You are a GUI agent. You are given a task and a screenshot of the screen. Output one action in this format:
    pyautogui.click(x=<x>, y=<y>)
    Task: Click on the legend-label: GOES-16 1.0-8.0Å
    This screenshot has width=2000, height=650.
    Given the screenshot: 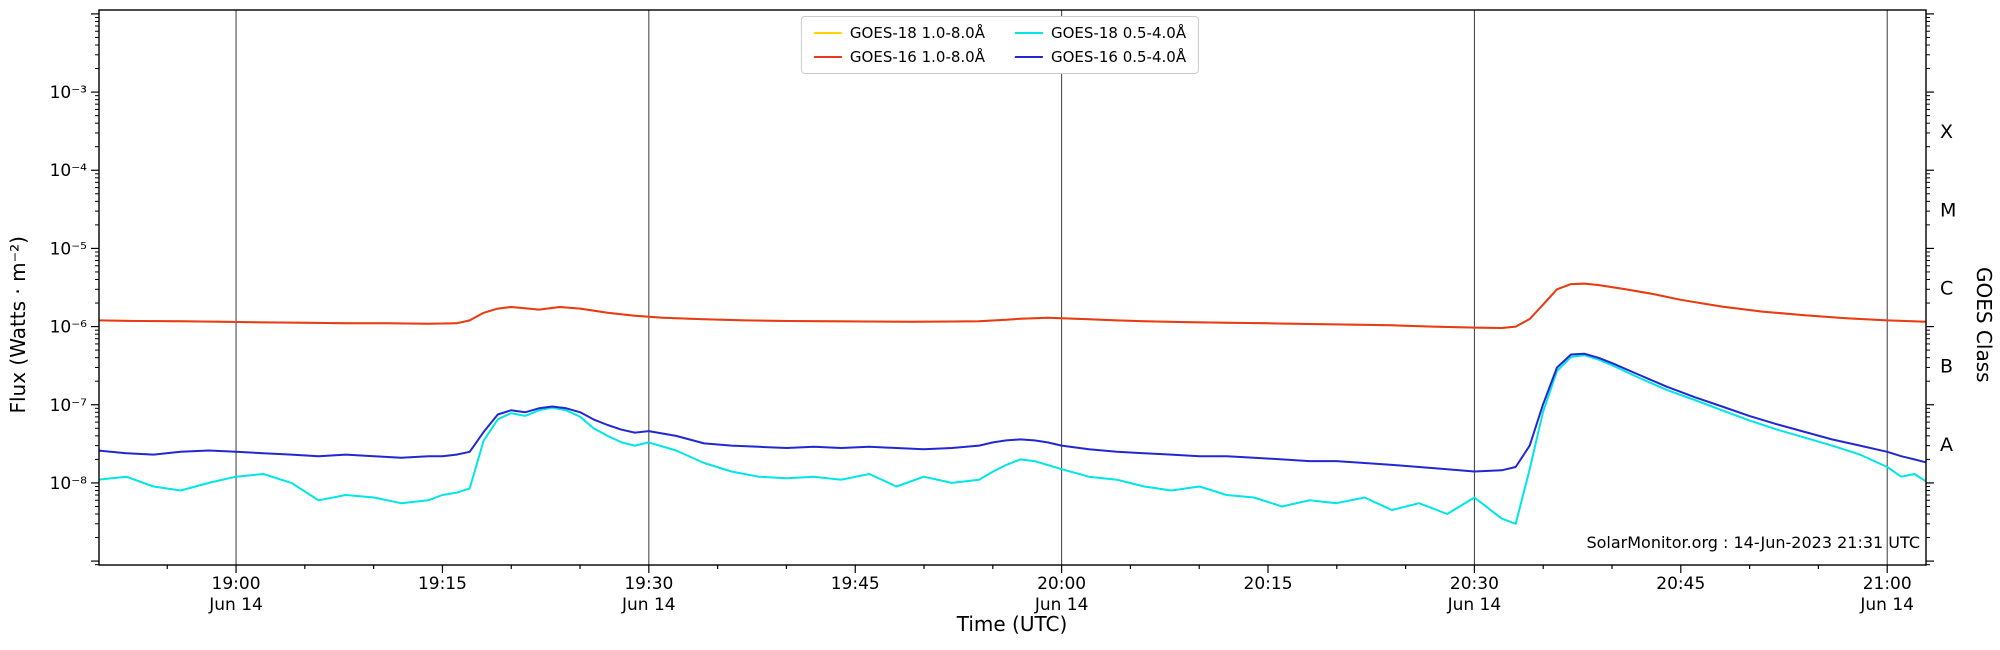 What is the action you would take?
    pyautogui.click(x=917, y=57)
    